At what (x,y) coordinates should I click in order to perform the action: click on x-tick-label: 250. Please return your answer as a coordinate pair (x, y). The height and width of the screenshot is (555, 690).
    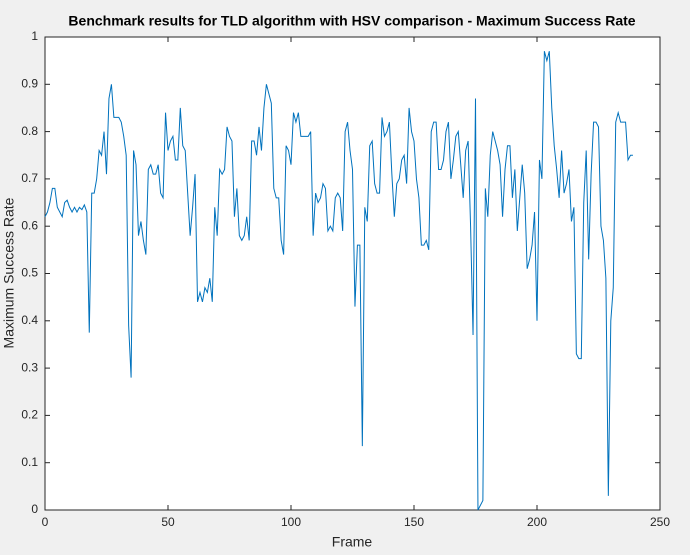
    Looking at the image, I should click on (660, 522).